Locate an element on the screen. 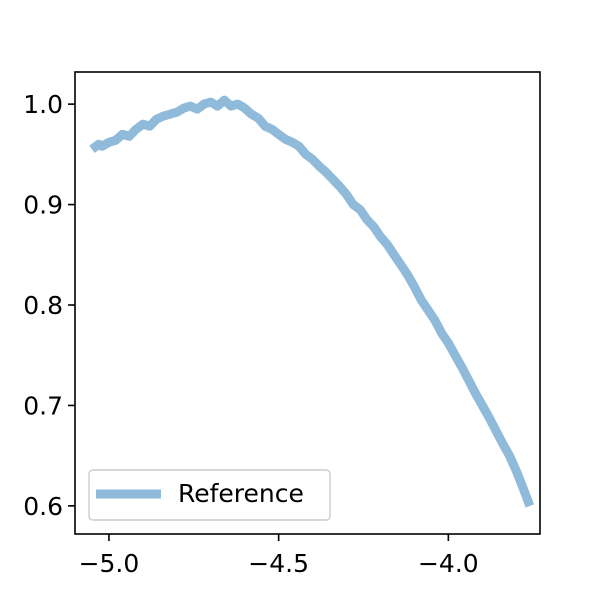 The width and height of the screenshot is (600, 604). x-axis-ticks: −5.0 −4.5 −4.0 is located at coordinates (279, 556).